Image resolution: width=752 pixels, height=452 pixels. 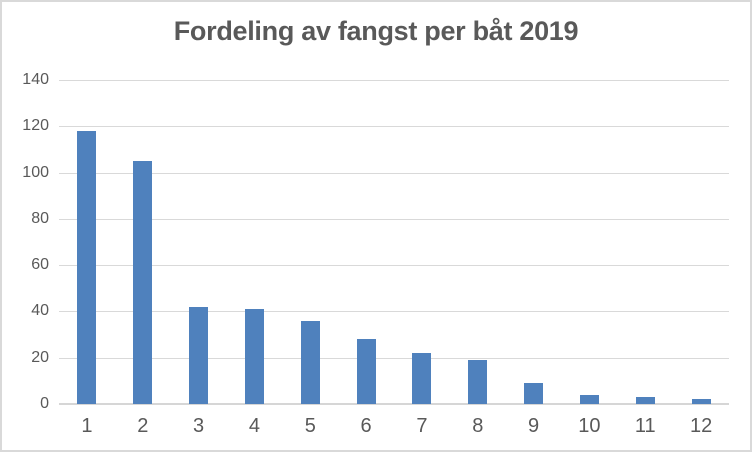 I want to click on x-tick-label: 1, so click(x=87, y=426).